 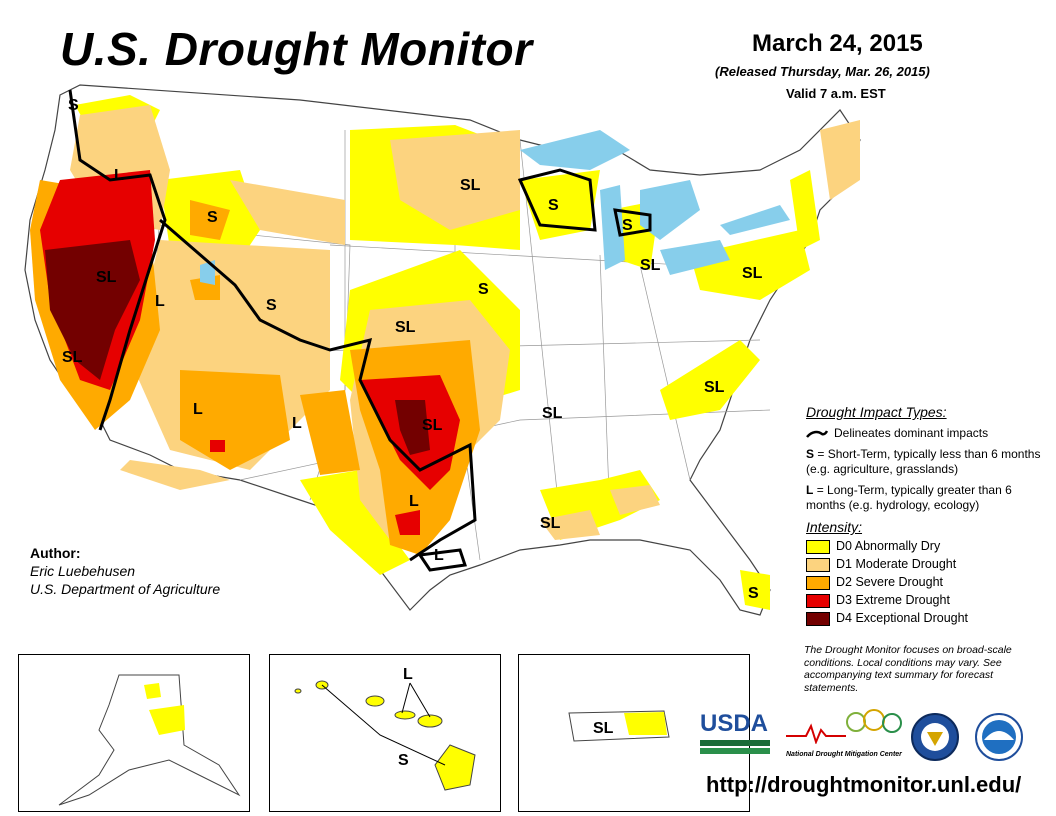 I want to click on label-wi-s: S, so click(x=553, y=205).